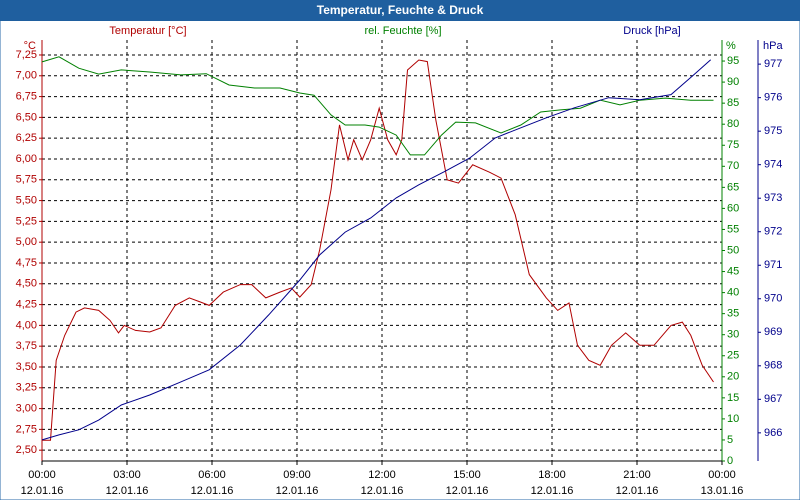 This screenshot has width=800, height=500. I want to click on x-tick-label: 06:00, so click(212, 475).